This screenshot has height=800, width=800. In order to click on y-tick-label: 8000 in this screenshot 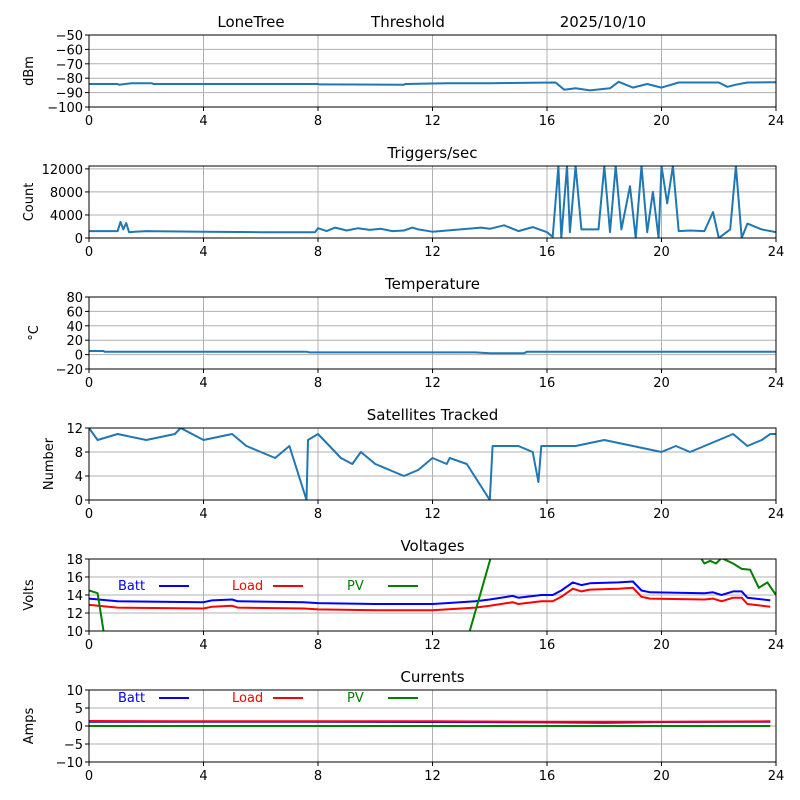, I will do `click(66, 193)`.